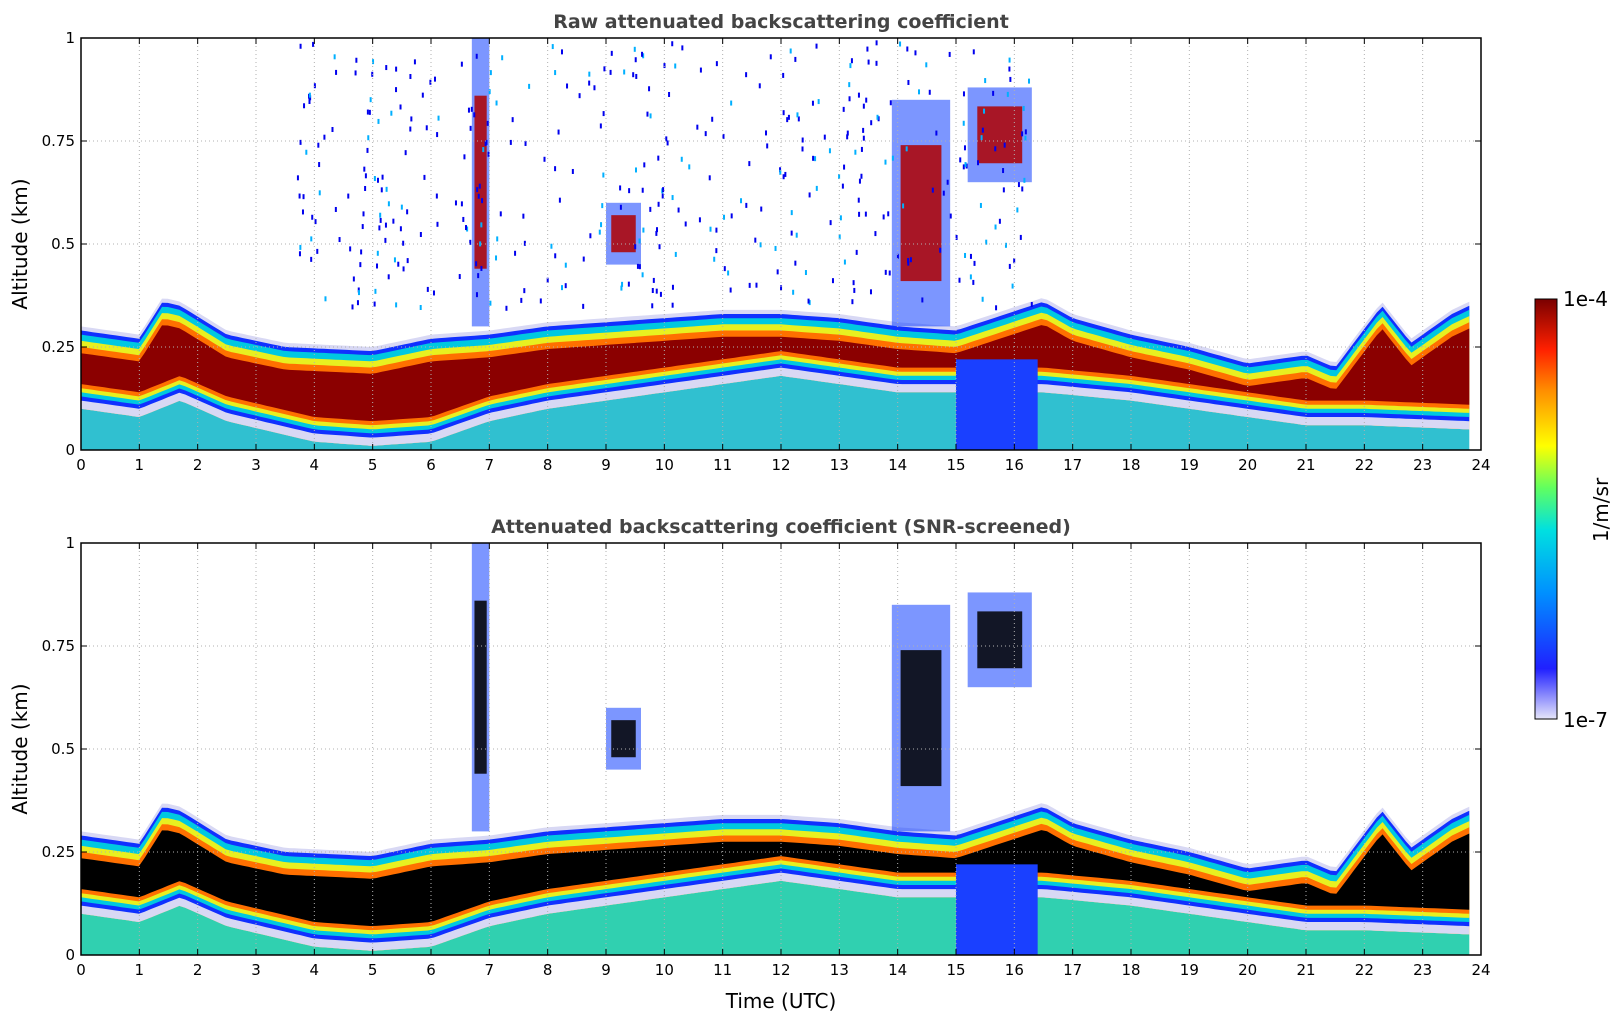 This screenshot has height=1020, width=1621. What do you see at coordinates (775, 412) in the screenshot?
I see `p1-surface-band` at bounding box center [775, 412].